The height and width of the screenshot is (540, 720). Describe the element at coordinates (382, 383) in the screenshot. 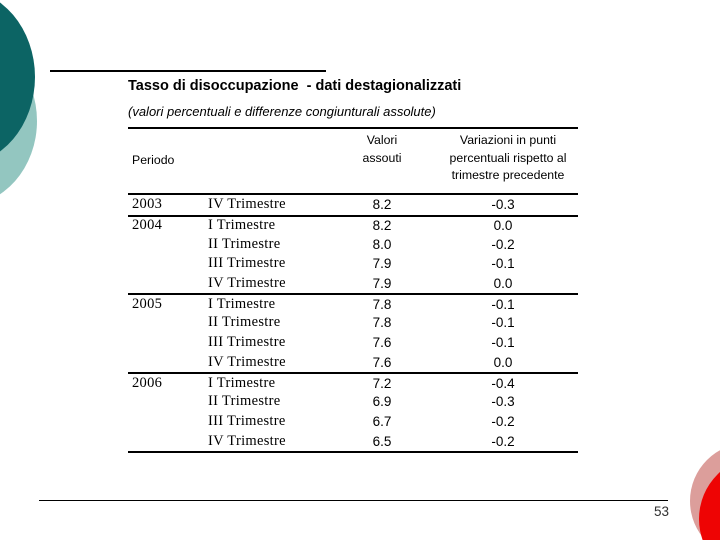

I see `table-cell-value: 7.2` at that location.